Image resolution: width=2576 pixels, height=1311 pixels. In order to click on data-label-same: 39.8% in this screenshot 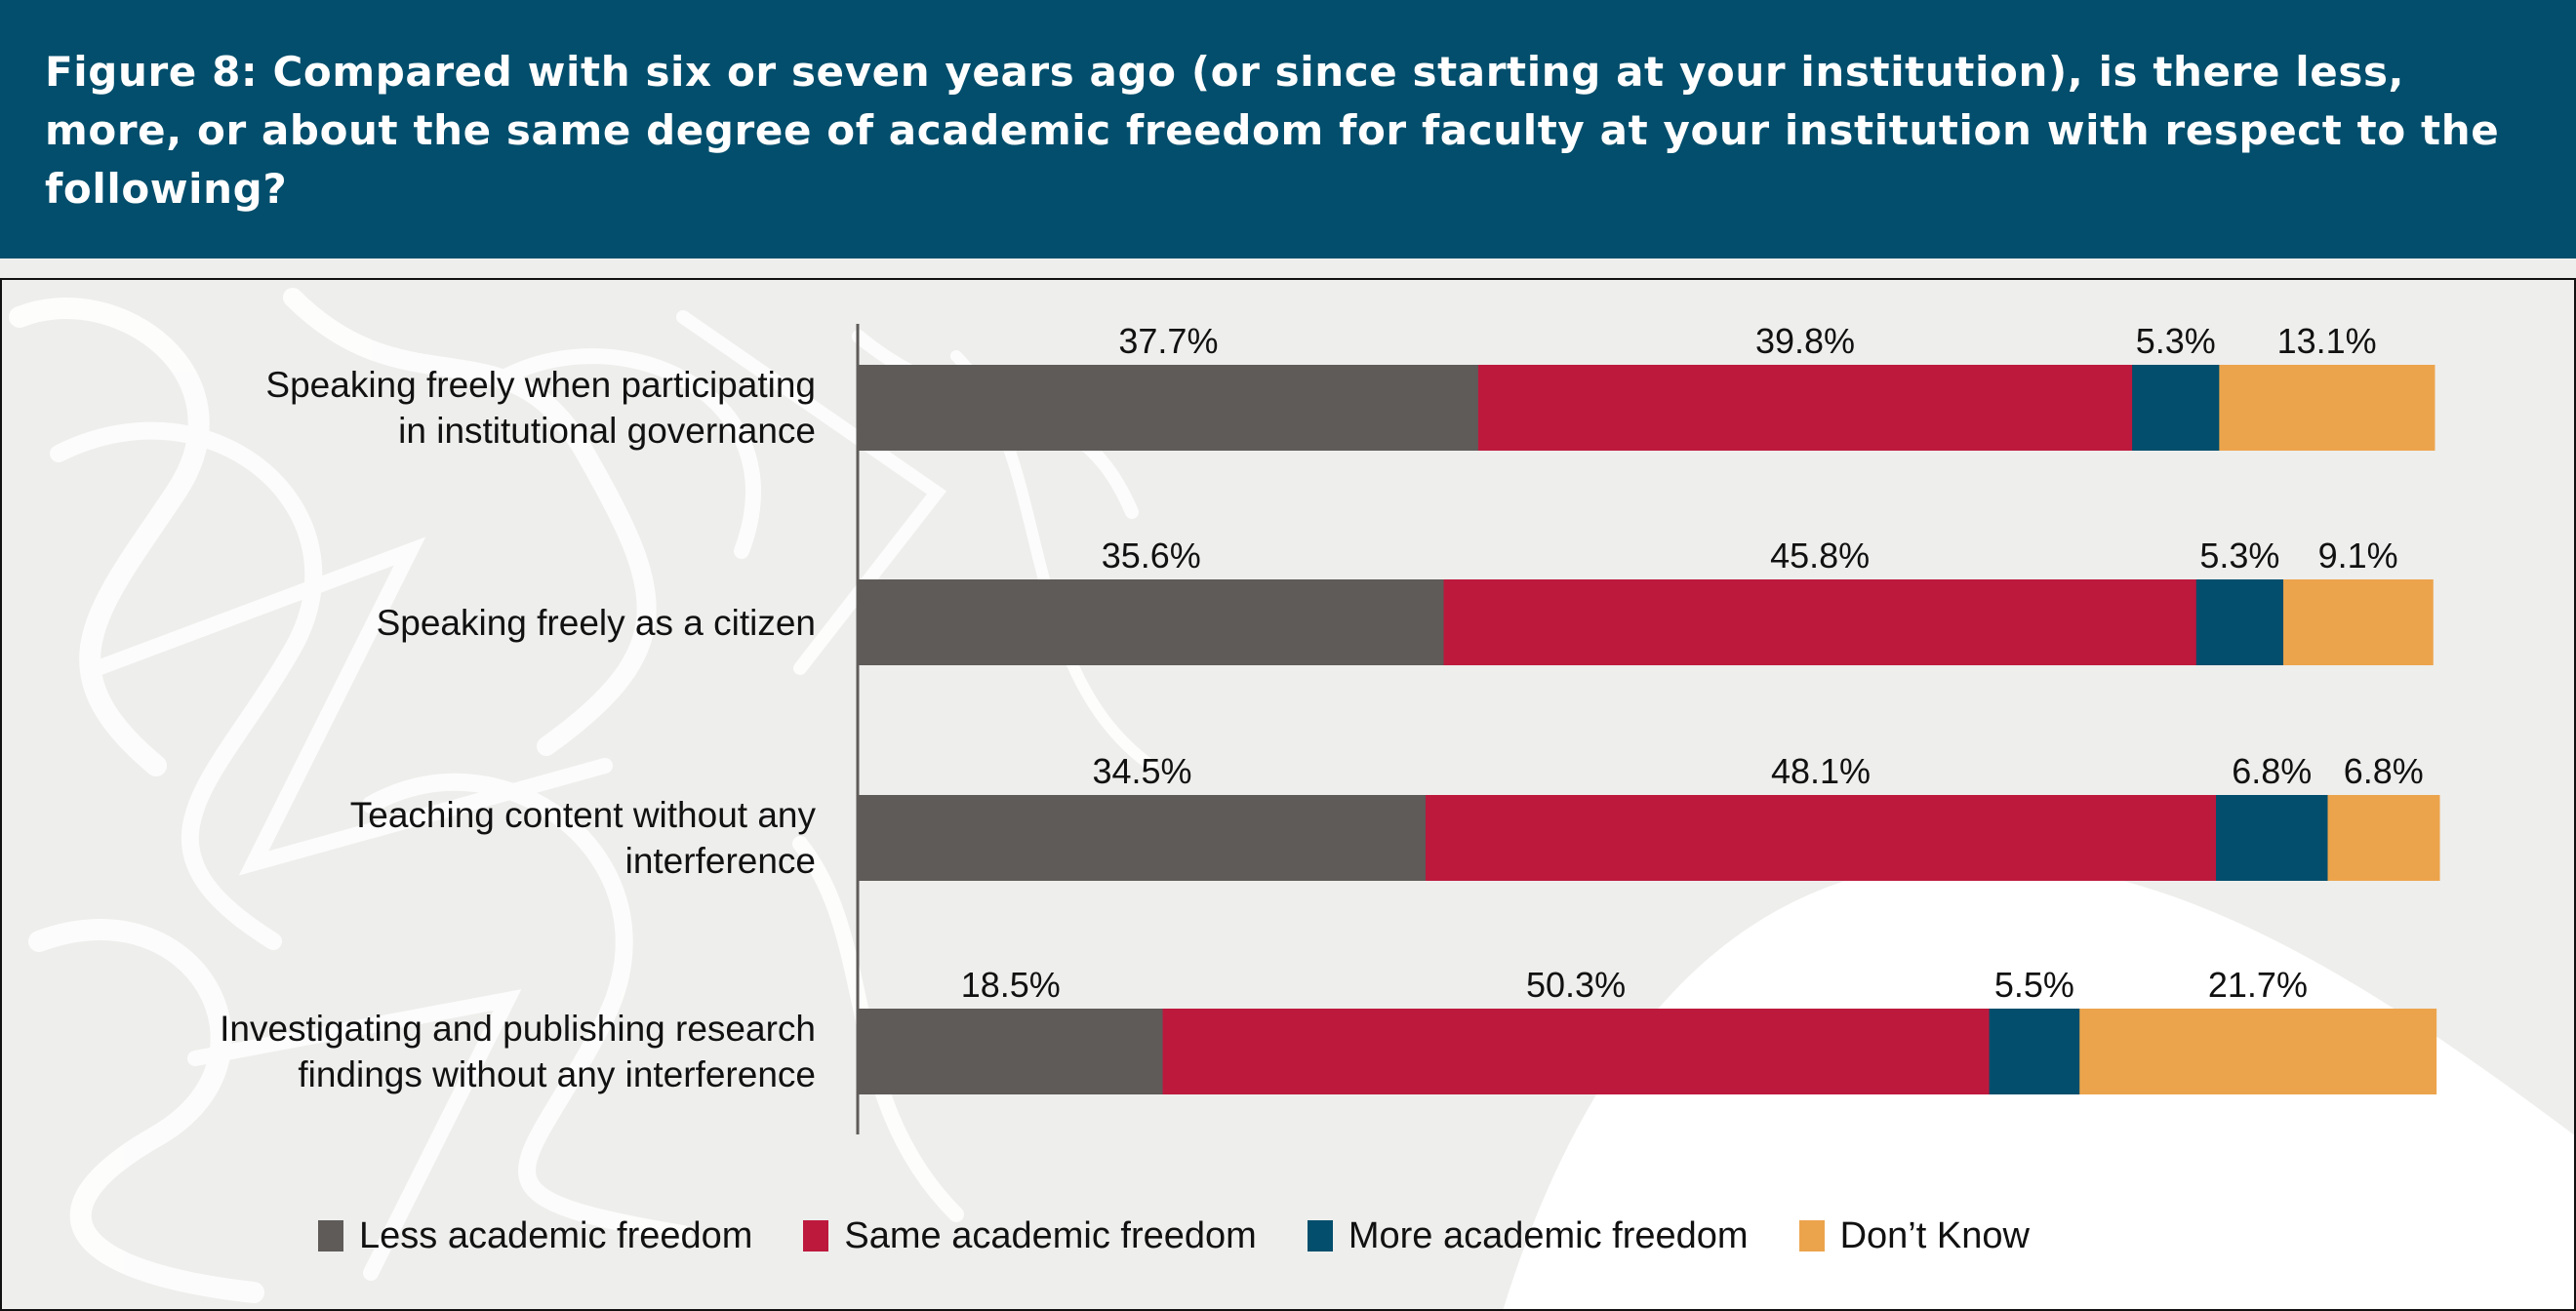, I will do `click(1805, 341)`.